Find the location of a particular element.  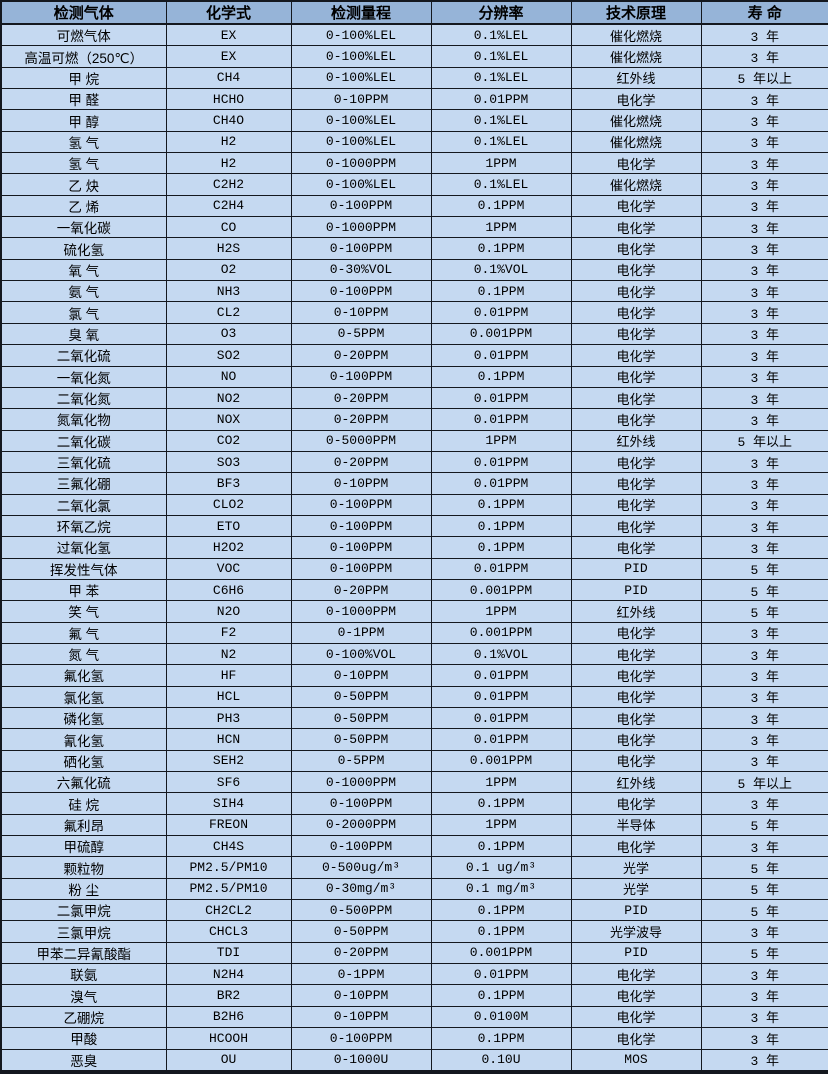

cell-formula: SEH2 is located at coordinates (228, 761).